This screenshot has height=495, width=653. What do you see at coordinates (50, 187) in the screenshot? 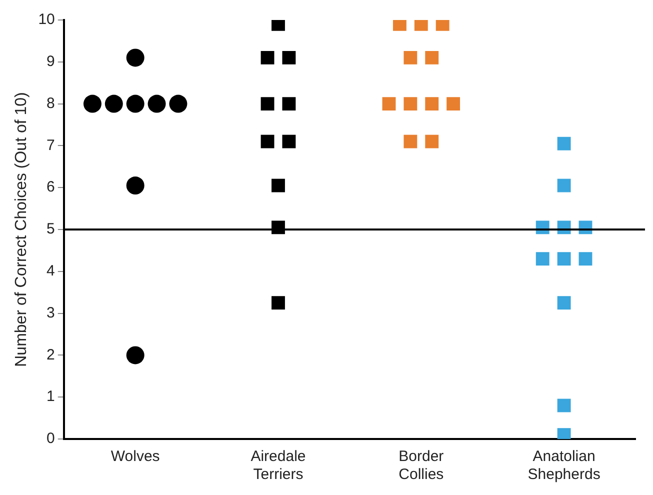
I see `y-tick-label: 6` at bounding box center [50, 187].